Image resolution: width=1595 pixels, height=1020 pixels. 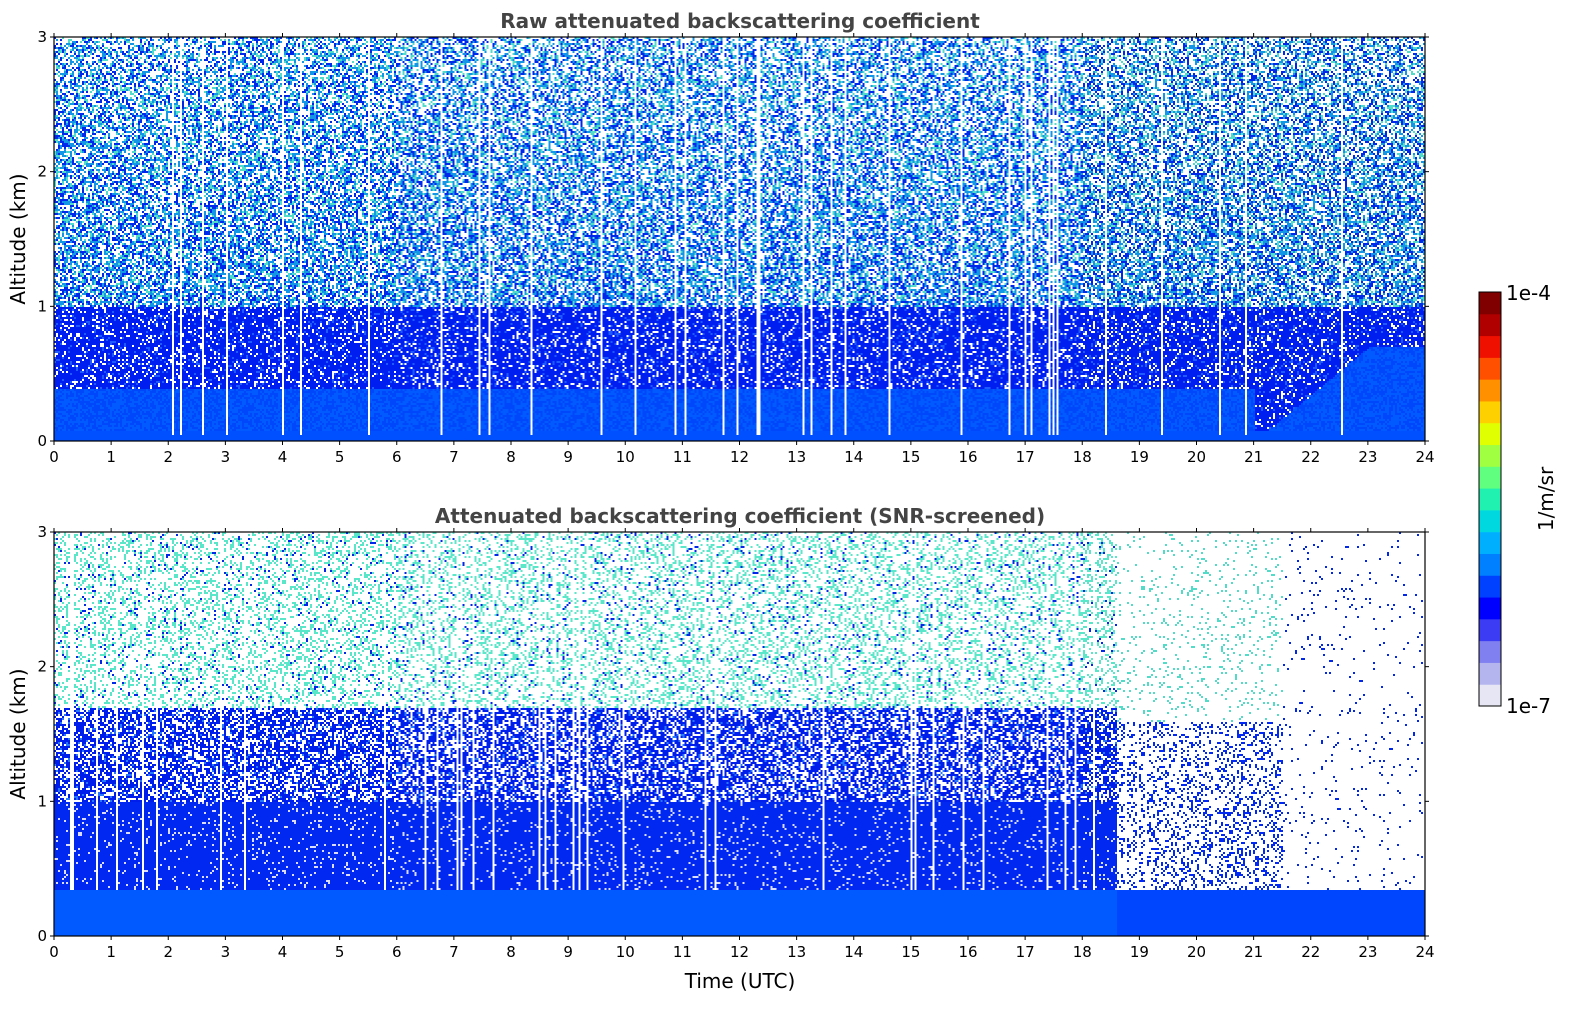 I want to click on panel-screened-ylabel: Altitude (km), so click(x=18, y=733).